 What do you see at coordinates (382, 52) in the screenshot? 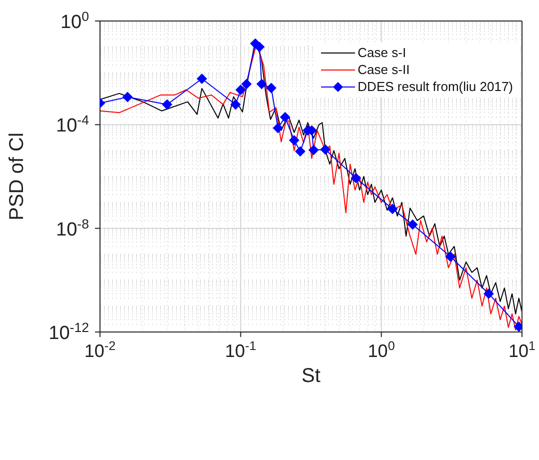
I see `legend-label: Case s-I` at bounding box center [382, 52].